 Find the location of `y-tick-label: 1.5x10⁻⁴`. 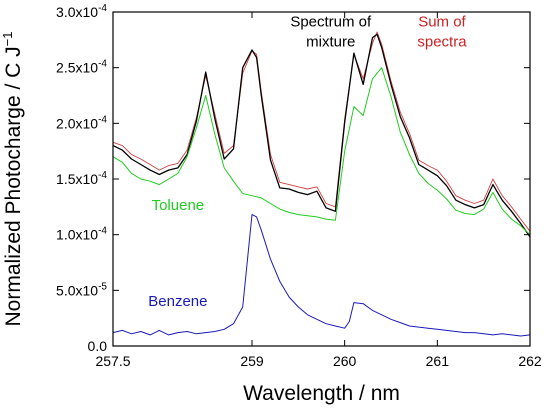

y-tick-label: 1.5x10⁻⁴ is located at coordinates (81, 178).